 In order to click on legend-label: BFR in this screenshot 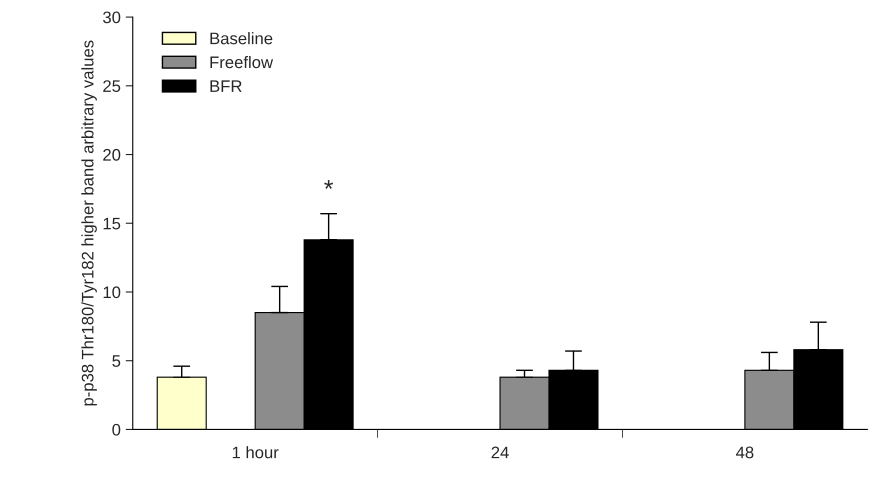, I will do `click(226, 86)`.